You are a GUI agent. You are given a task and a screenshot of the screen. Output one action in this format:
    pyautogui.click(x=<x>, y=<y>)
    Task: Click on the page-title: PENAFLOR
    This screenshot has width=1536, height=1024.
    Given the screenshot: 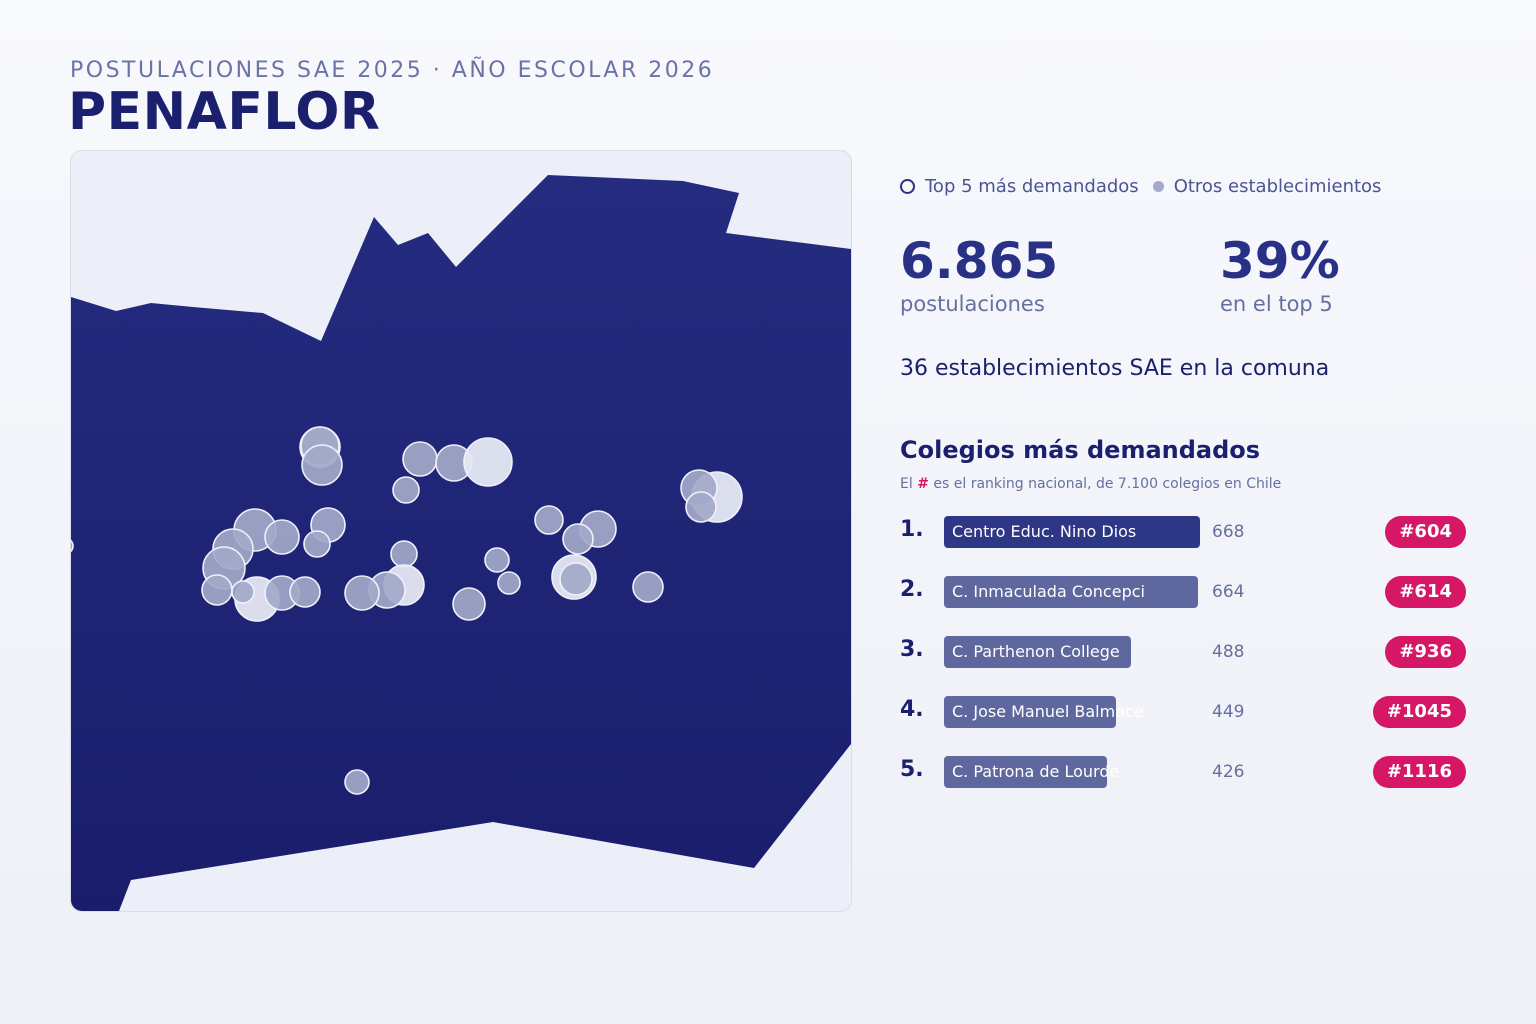 What is the action you would take?
    pyautogui.click(x=224, y=112)
    